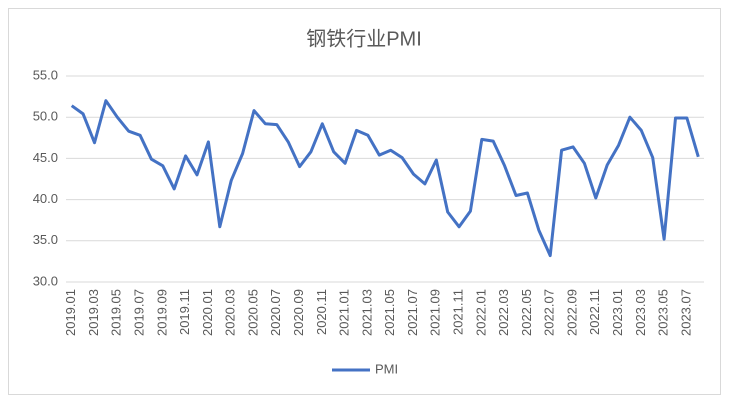  What do you see at coordinates (526, 312) in the screenshot?
I see `x-tick-label: 2022.05` at bounding box center [526, 312].